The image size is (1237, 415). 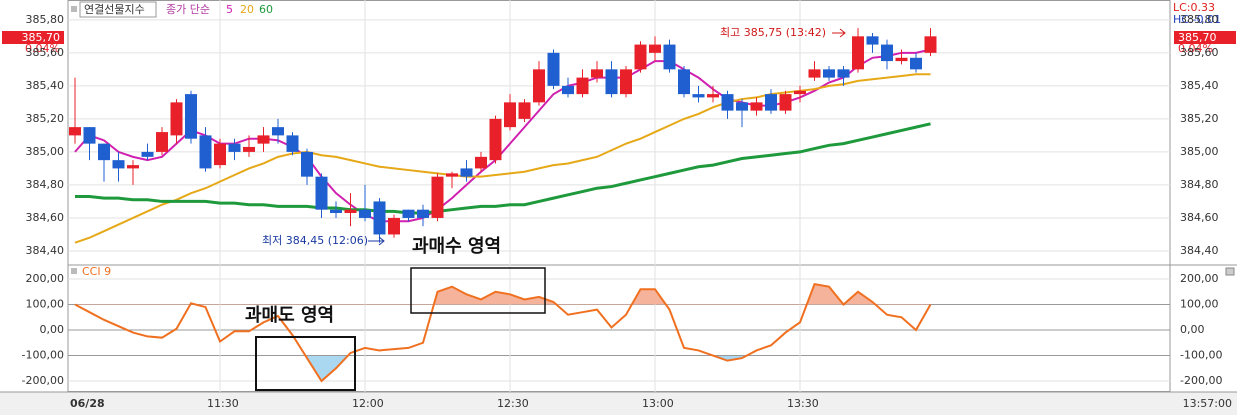 I want to click on x-tick-label: 06/28, so click(x=87, y=403).